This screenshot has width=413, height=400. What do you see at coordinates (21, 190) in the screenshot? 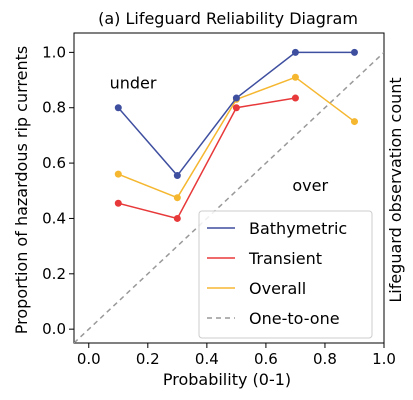
I see `y-axis-label: Proportion of hazardous rip currents` at bounding box center [21, 190].